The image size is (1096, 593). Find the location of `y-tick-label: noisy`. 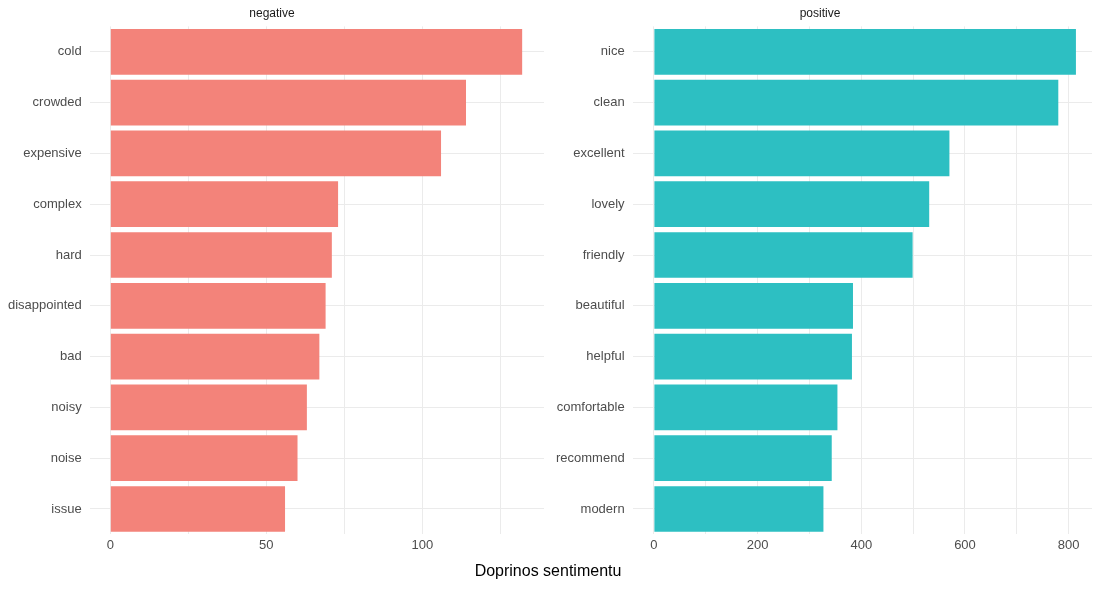

y-tick-label: noisy is located at coordinates (67, 406).